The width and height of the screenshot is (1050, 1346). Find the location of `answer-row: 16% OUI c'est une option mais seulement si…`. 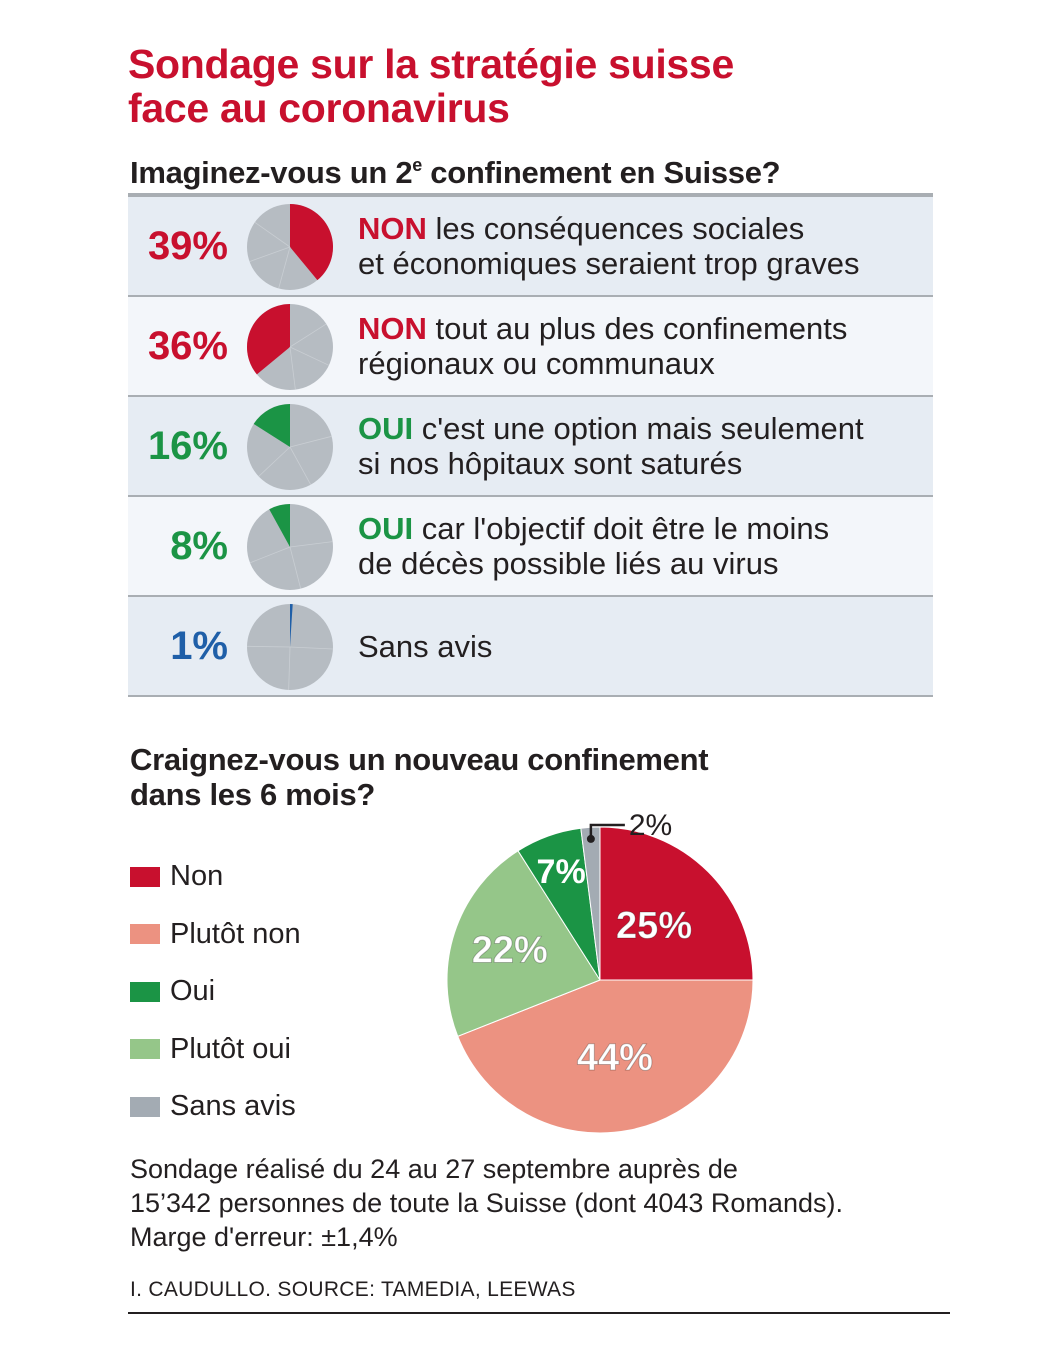

answer-row: 16% OUI c'est une option mais seulement si… is located at coordinates (530, 447).